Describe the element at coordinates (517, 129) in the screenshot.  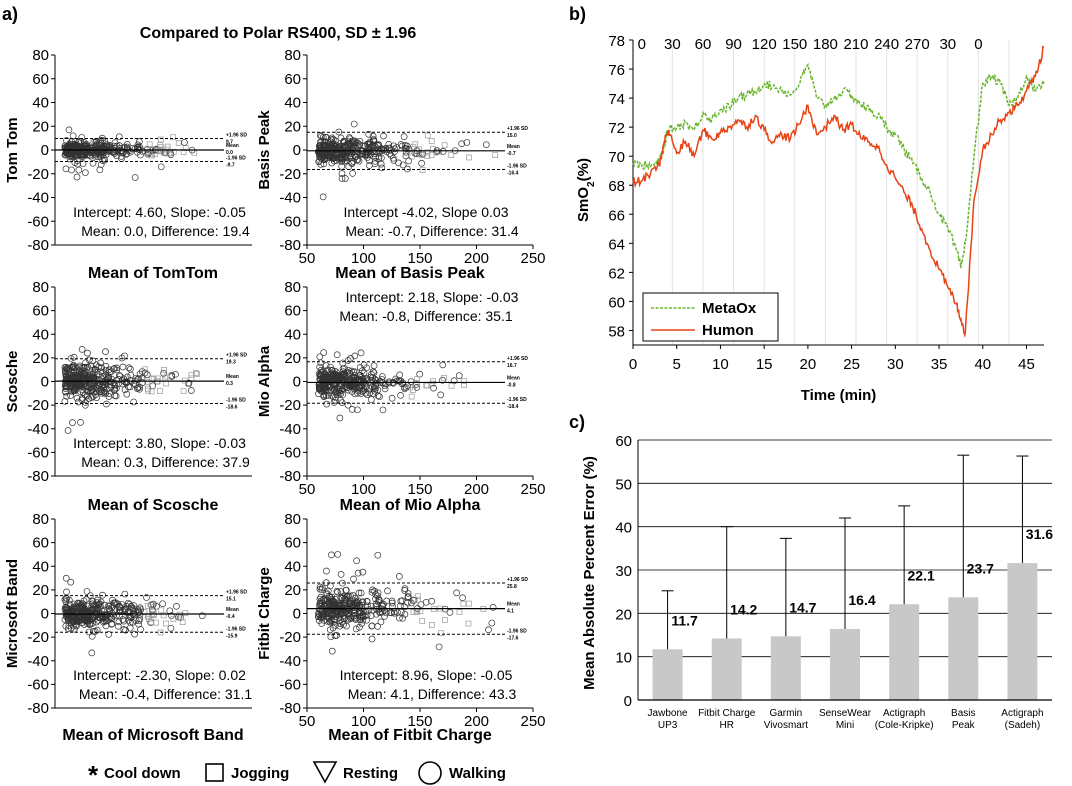
I see `sd-line-label: +1.96 SD` at that location.